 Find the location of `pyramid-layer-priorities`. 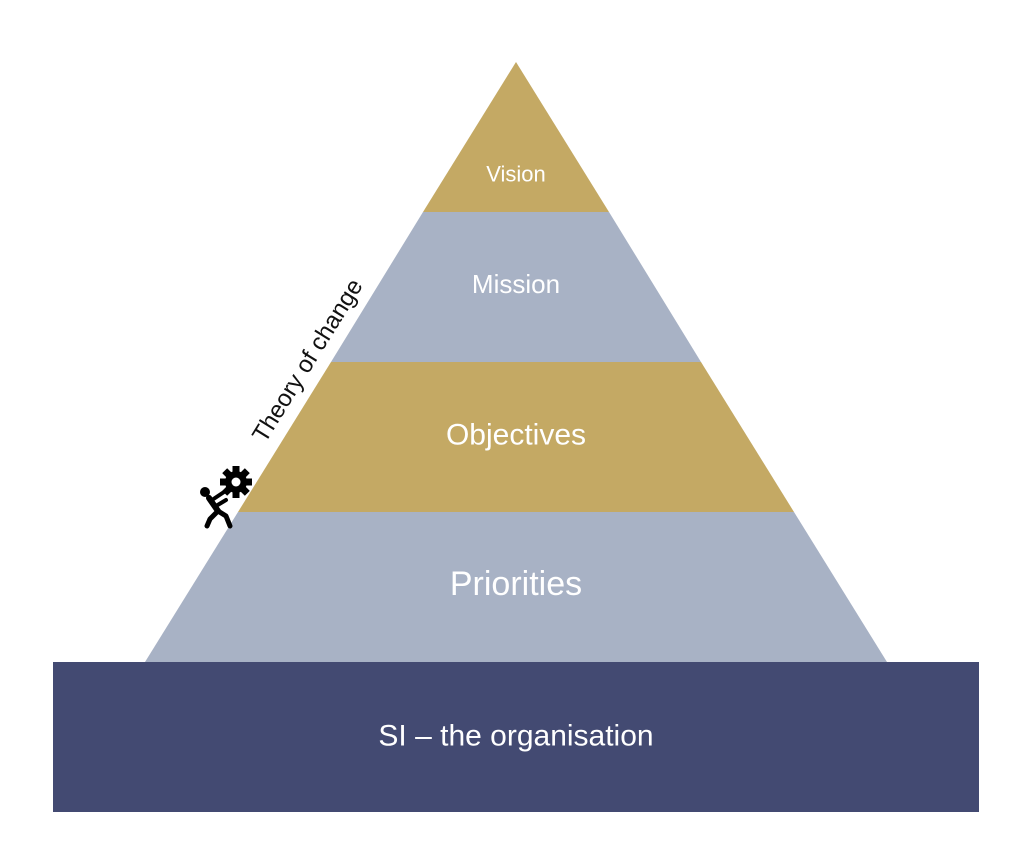

pyramid-layer-priorities is located at coordinates (516, 587).